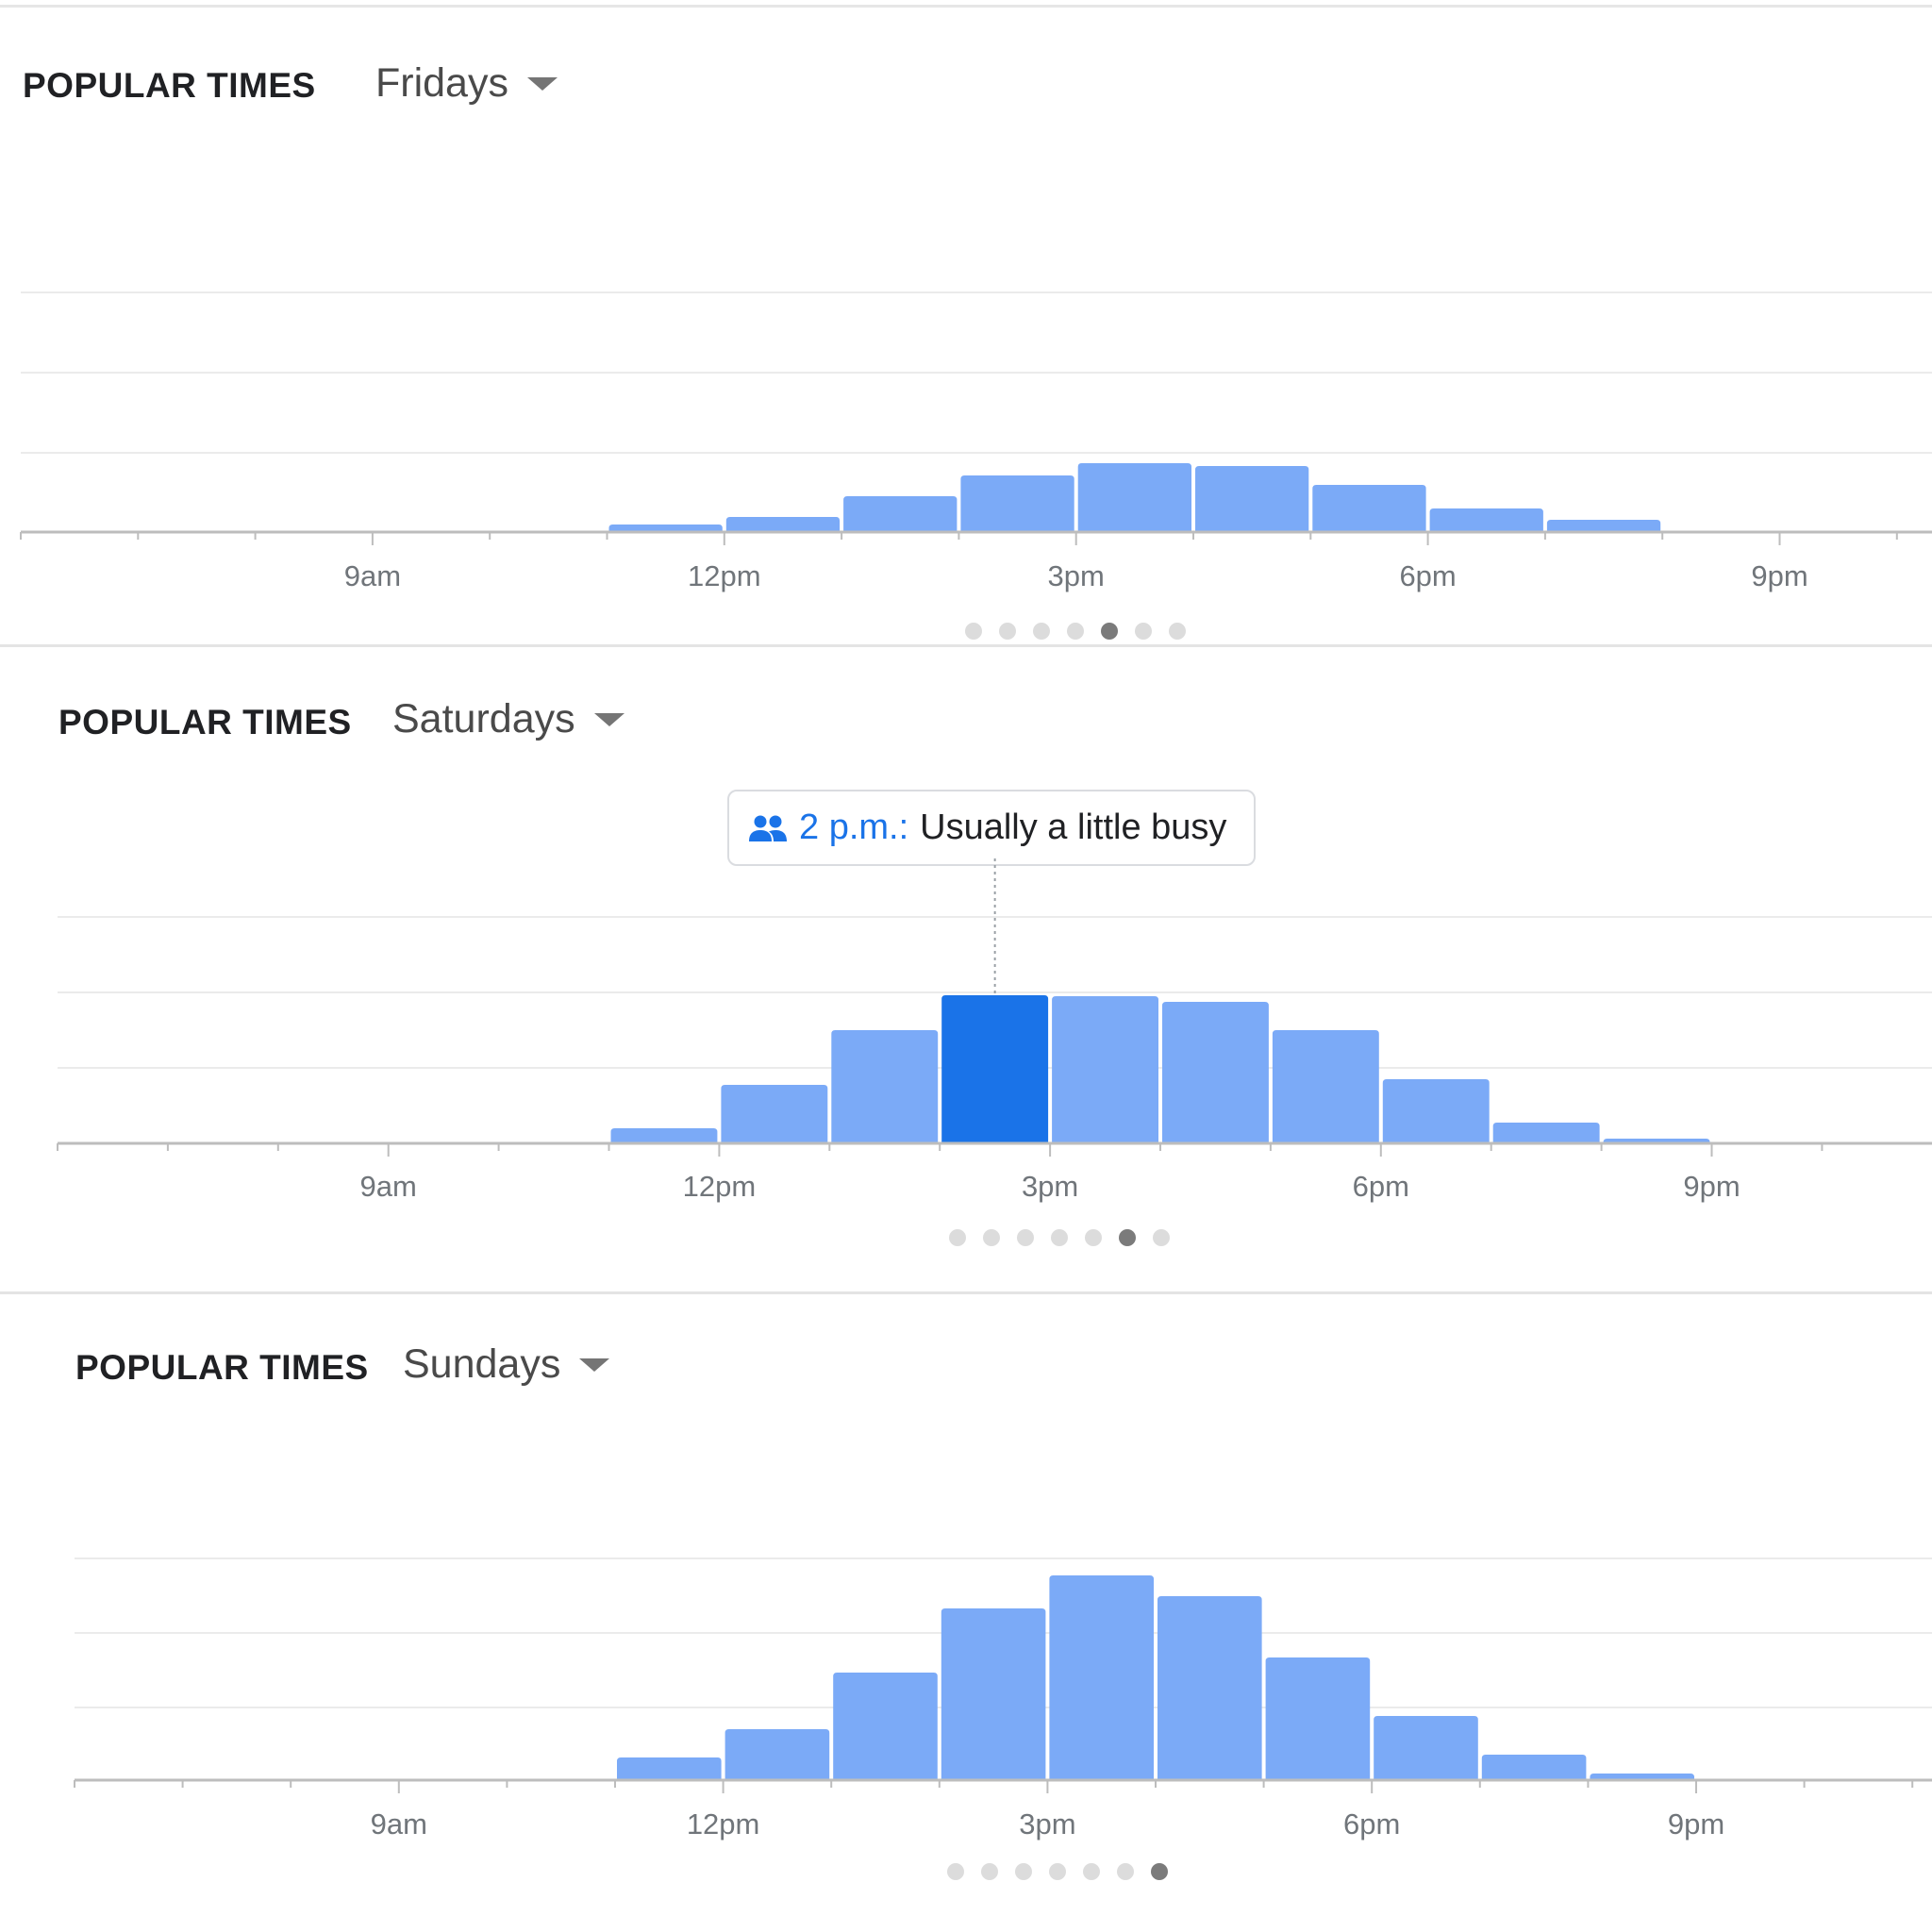 The image size is (1932, 1932). What do you see at coordinates (966, 6) in the screenshot?
I see `top-divider` at bounding box center [966, 6].